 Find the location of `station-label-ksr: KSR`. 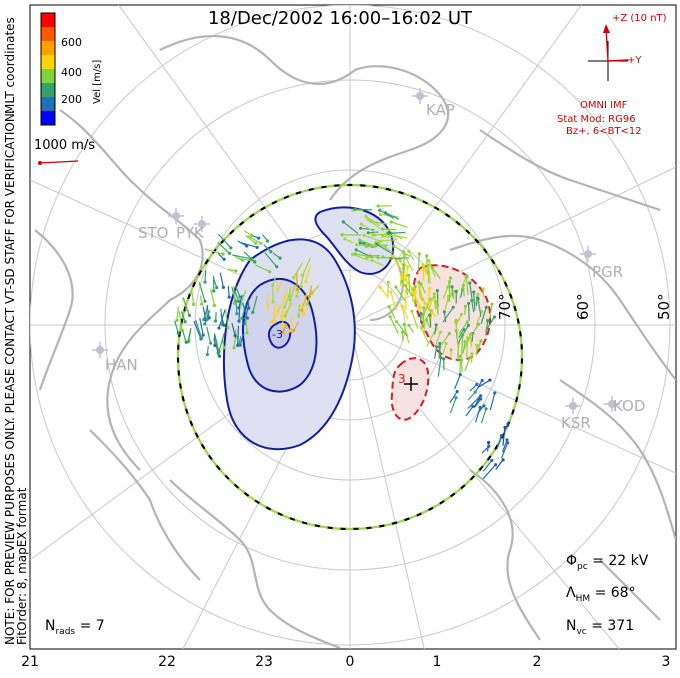

station-label-ksr: KSR is located at coordinates (576, 423).